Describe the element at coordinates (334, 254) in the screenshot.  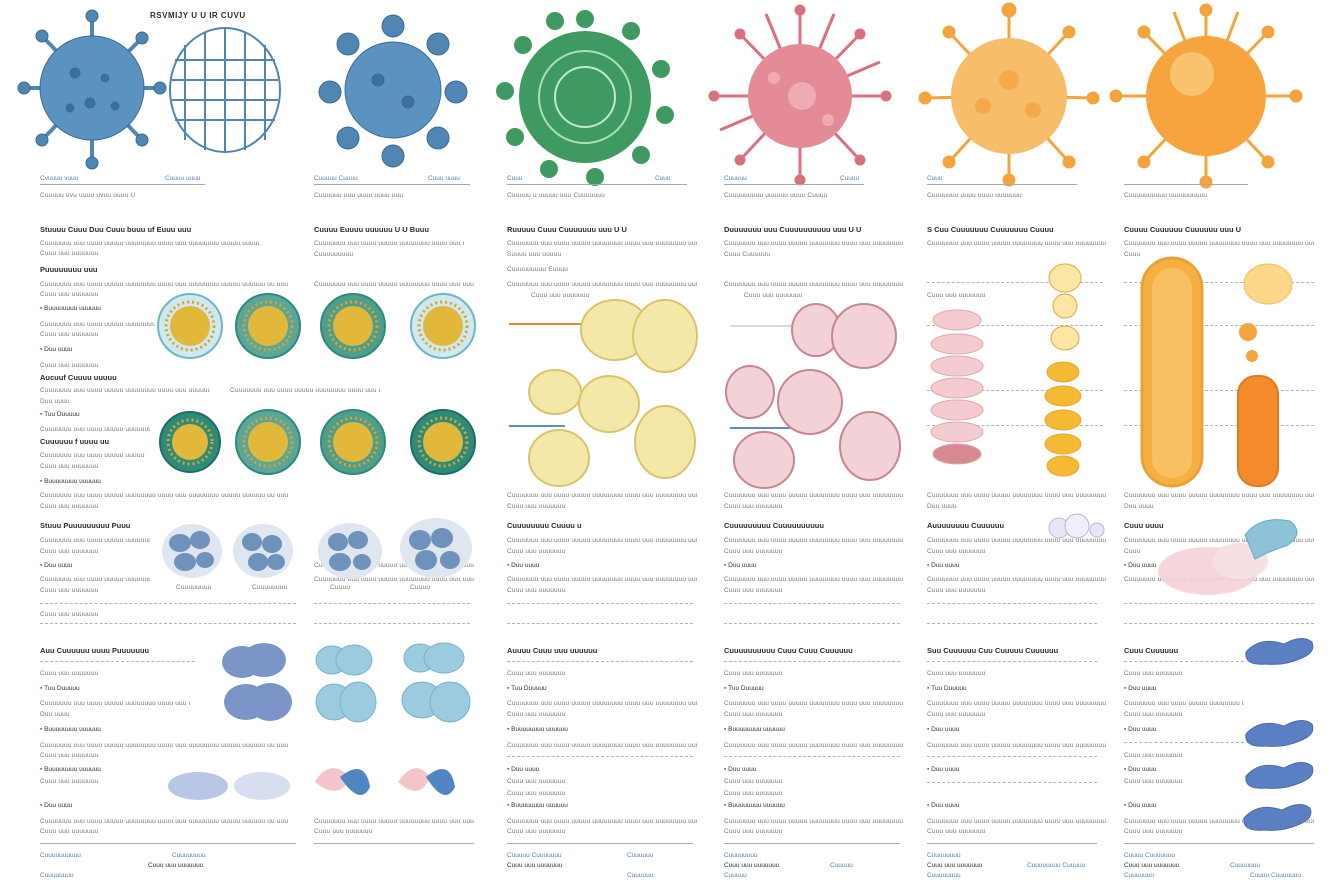
I see `body-line: Cuuuuuuuuu` at that location.